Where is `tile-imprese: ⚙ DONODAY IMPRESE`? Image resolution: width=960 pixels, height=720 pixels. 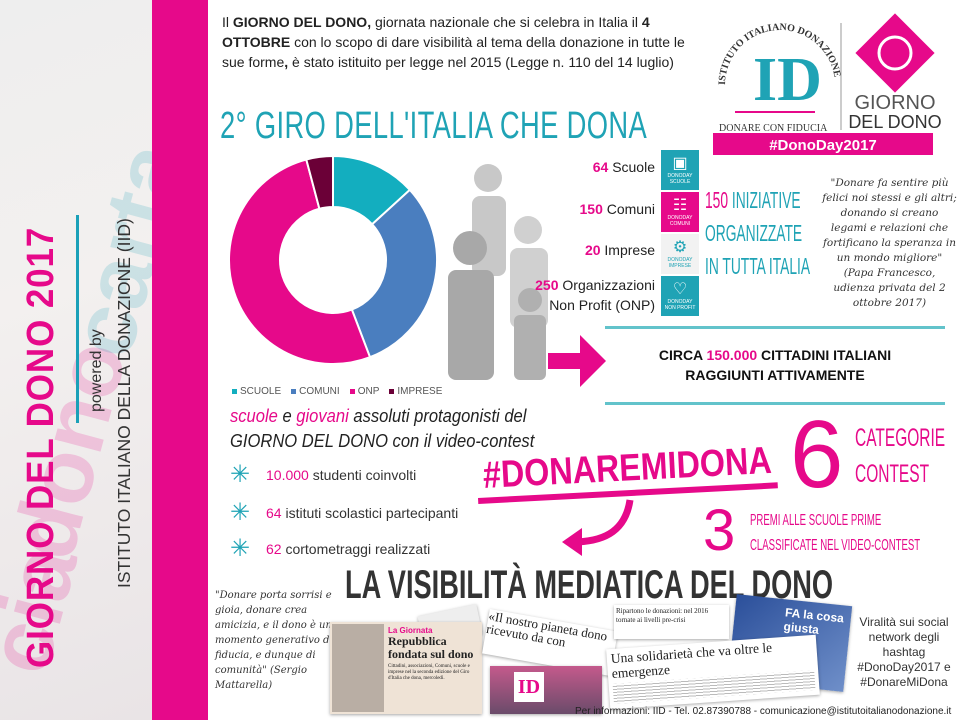
tile-imprese: ⚙ DONODAY IMPRESE is located at coordinates (680, 254).